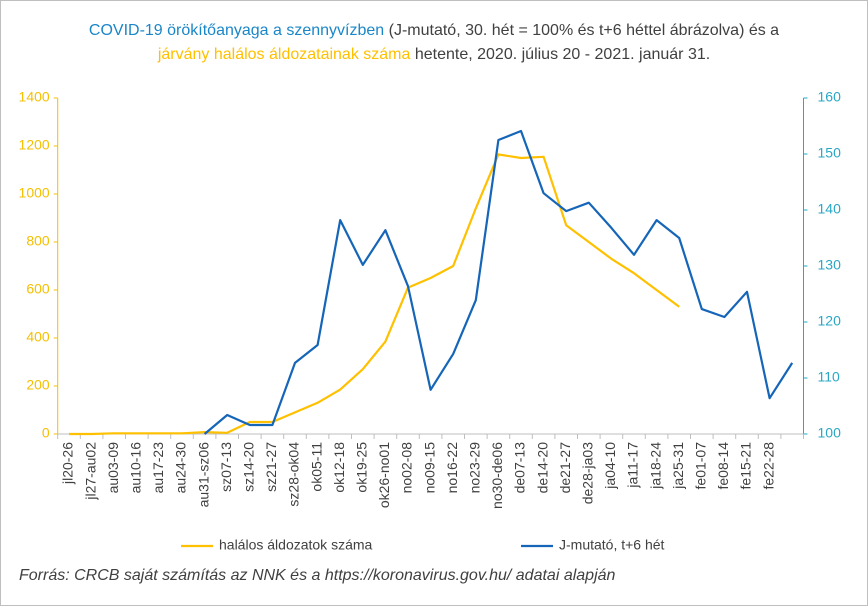 The image size is (868, 606). Describe the element at coordinates (565, 468) in the screenshot. I see `x-tick-label: de21-27` at that location.